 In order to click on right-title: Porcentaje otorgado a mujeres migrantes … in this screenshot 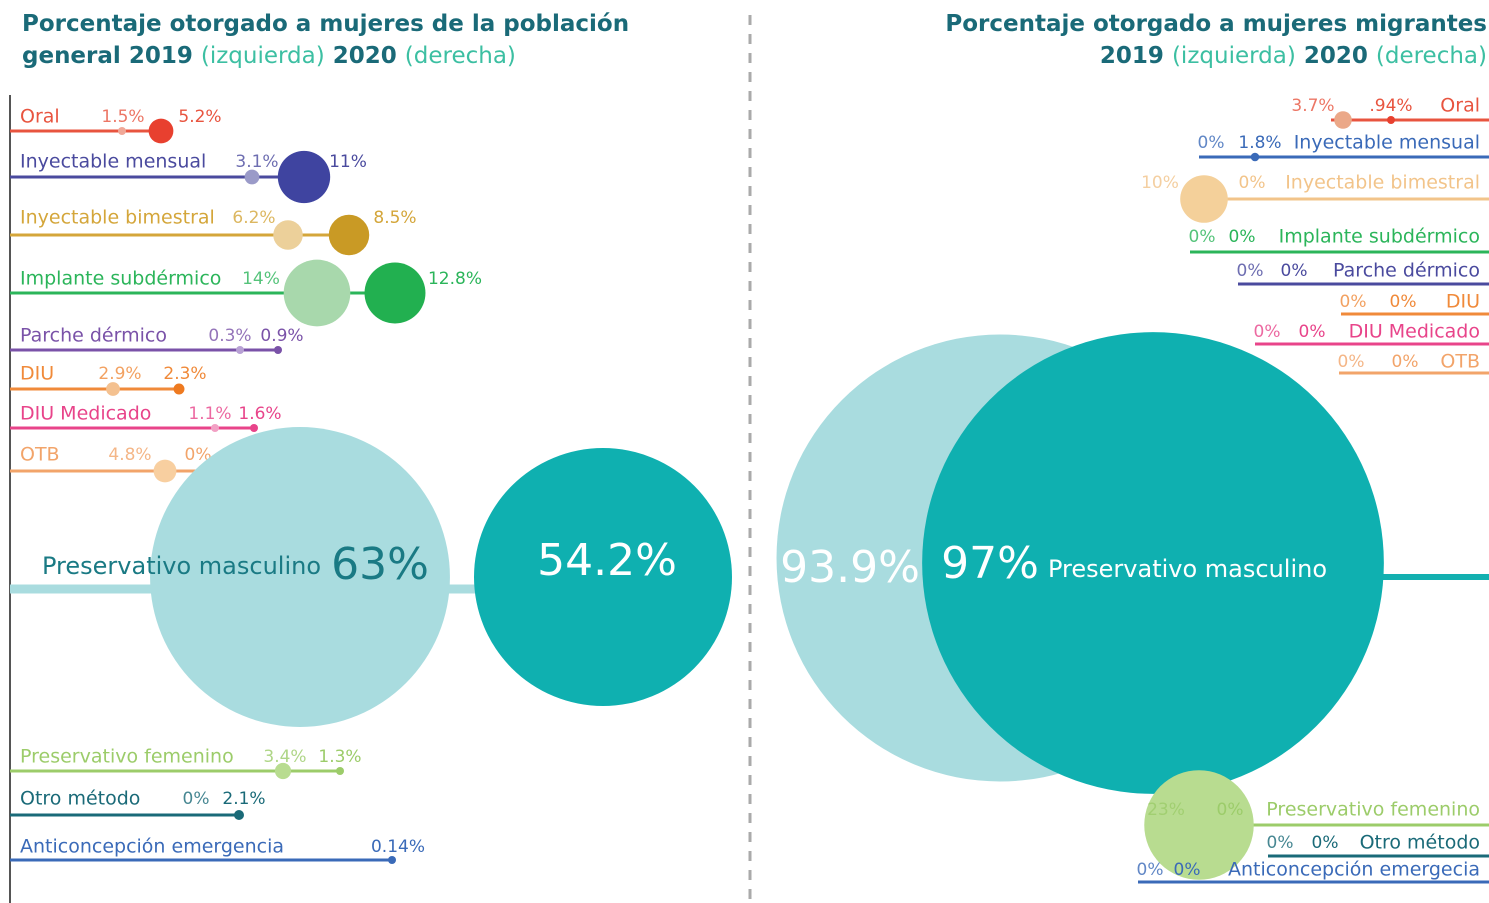, I will do `click(1192, 40)`.